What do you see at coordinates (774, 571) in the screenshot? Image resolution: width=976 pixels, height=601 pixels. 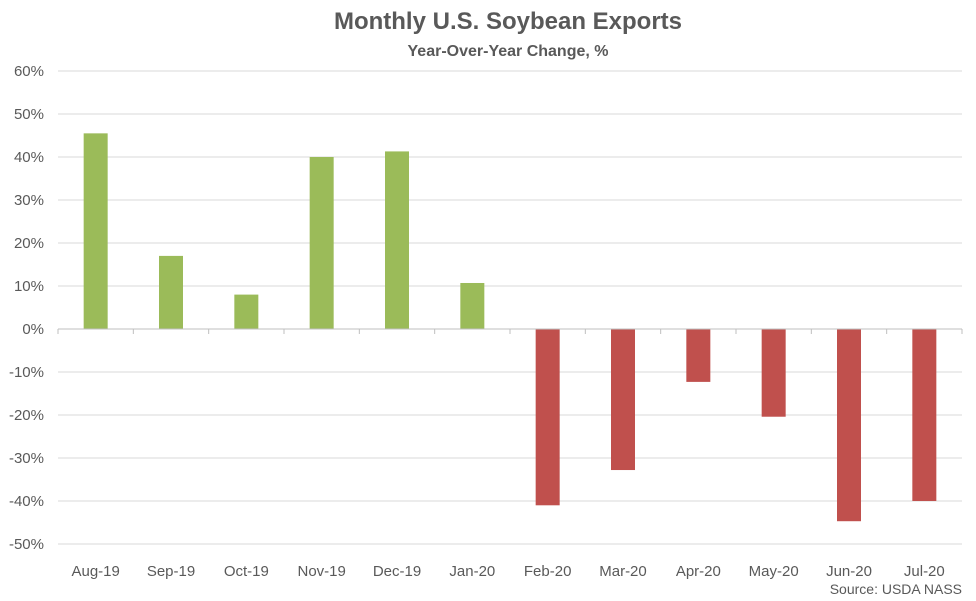 I see `x-tick-label: May-20` at bounding box center [774, 571].